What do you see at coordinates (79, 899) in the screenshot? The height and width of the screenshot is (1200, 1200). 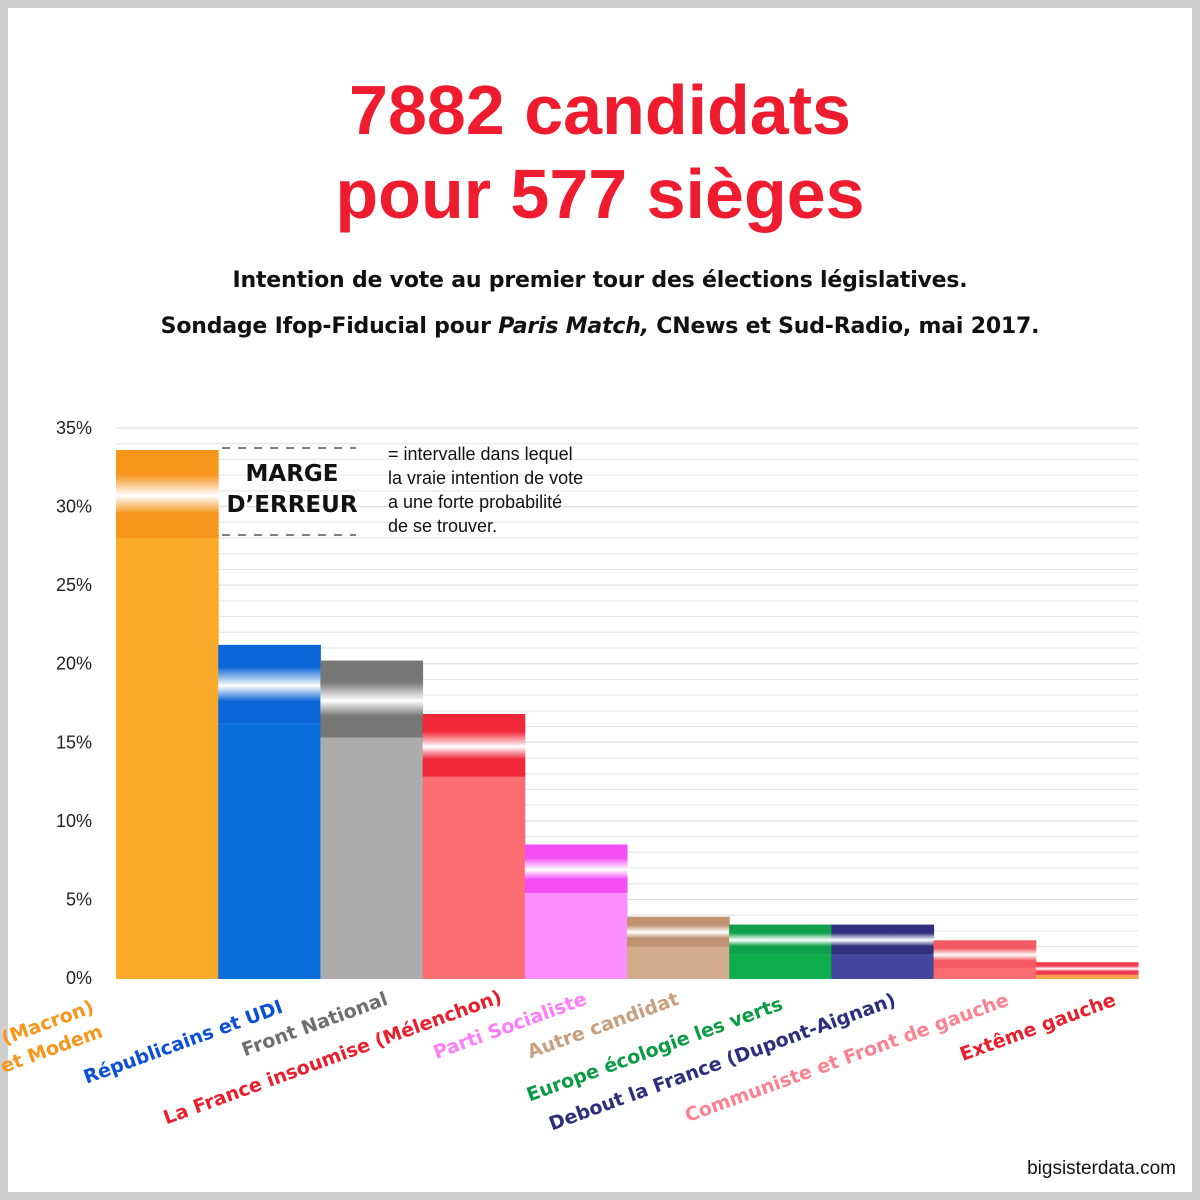 I see `y-tick-label: 5%` at bounding box center [79, 899].